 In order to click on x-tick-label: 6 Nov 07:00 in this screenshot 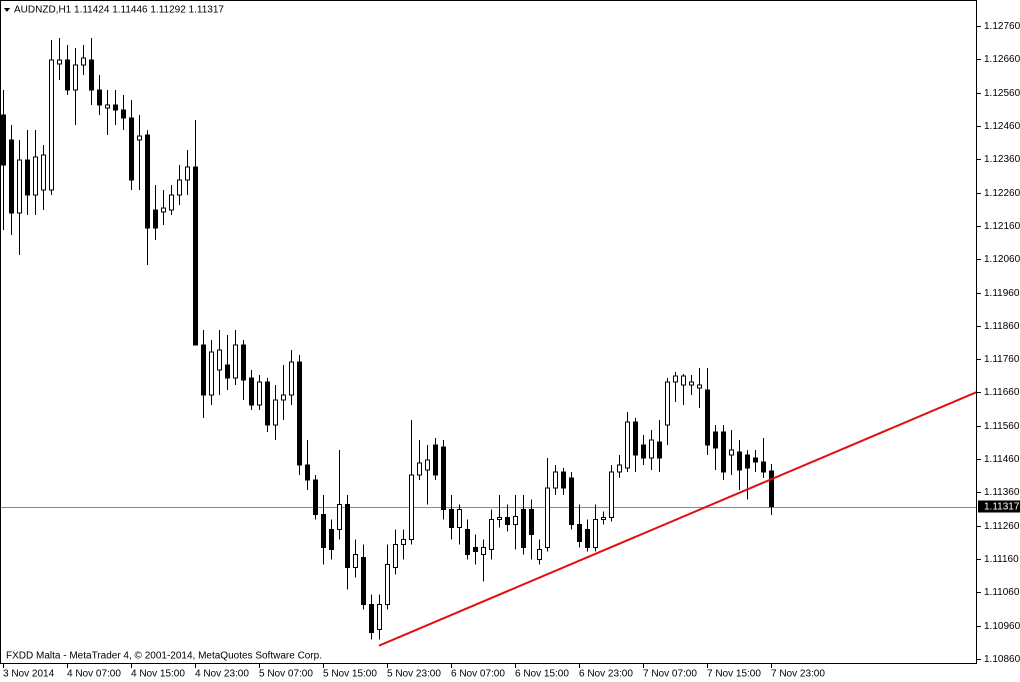, I will do `click(478, 674)`.